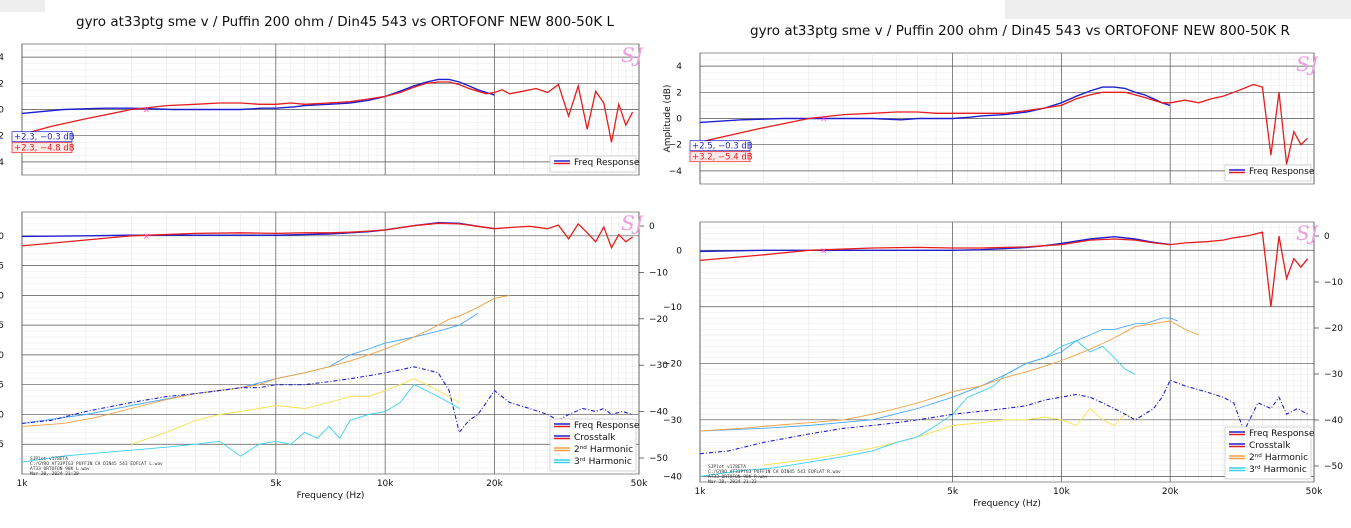 This screenshot has width=1351, height=528. I want to click on y2-tick-label: −10, so click(658, 273).